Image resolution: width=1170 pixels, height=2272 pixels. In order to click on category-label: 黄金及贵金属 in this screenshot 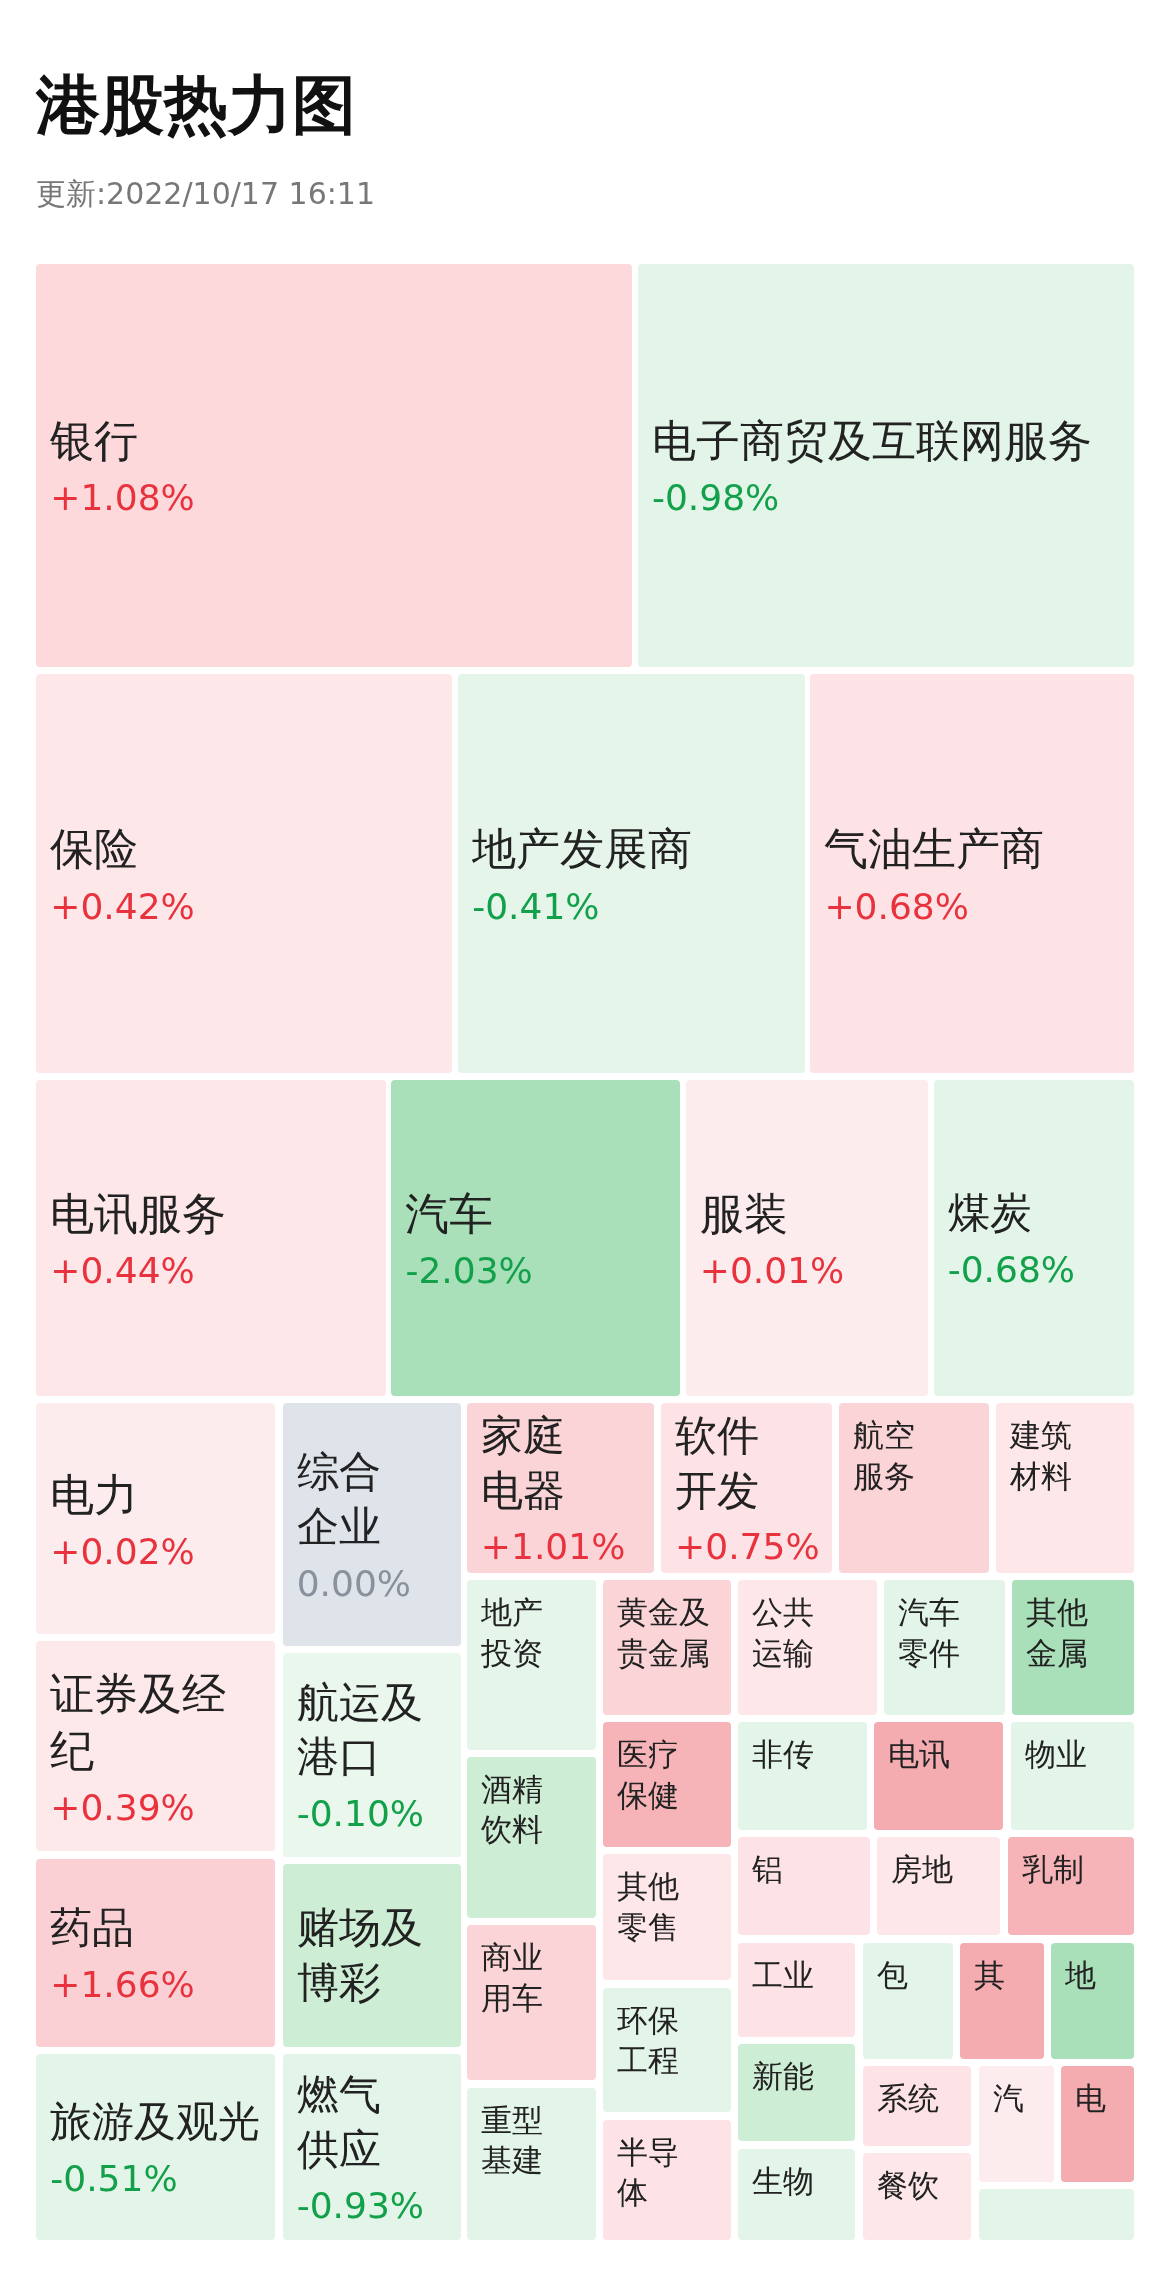, I will do `click(664, 1633)`.